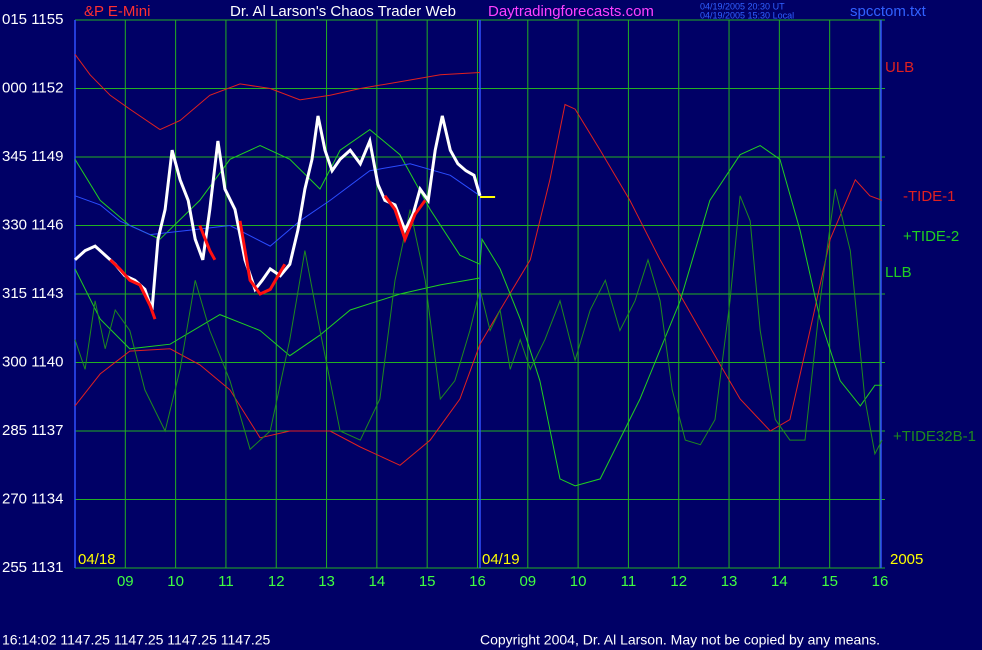  I want to click on date-label: 04/18, so click(97, 559).